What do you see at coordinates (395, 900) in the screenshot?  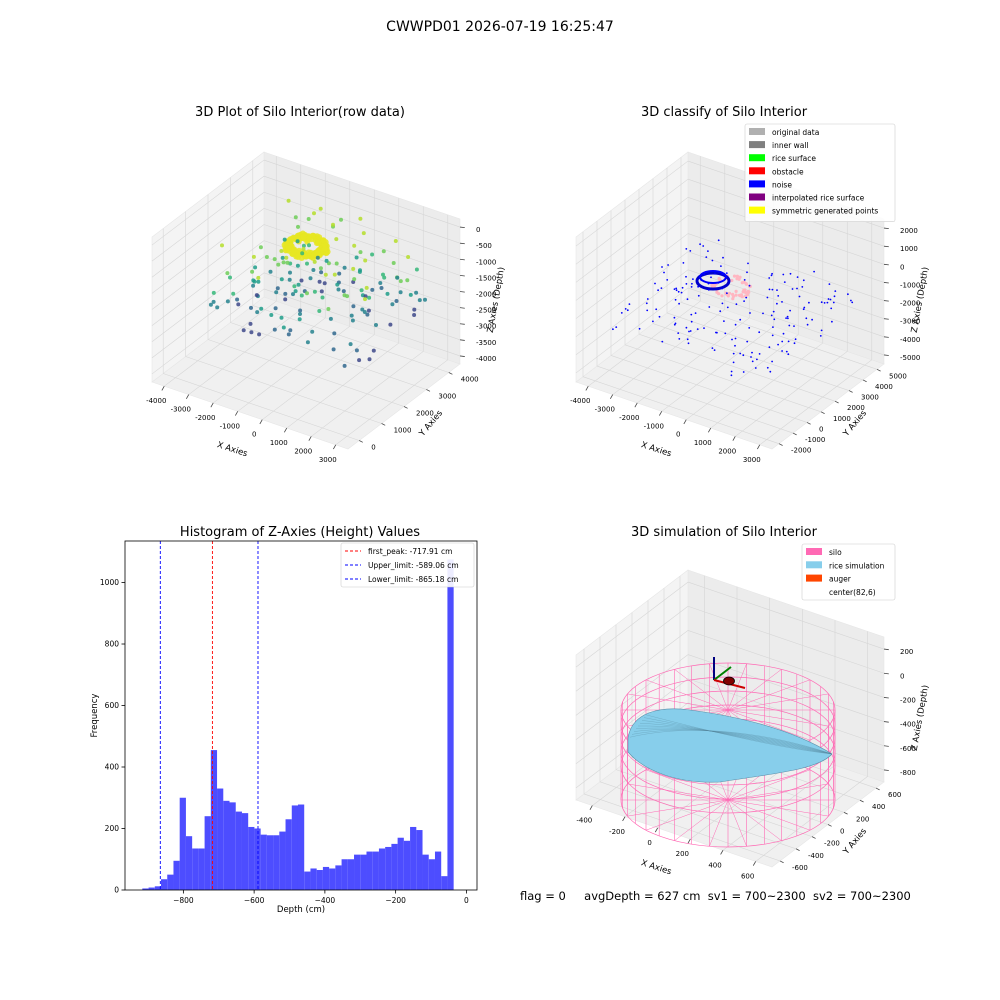 I see `hist-x-tick-label: −200` at bounding box center [395, 900].